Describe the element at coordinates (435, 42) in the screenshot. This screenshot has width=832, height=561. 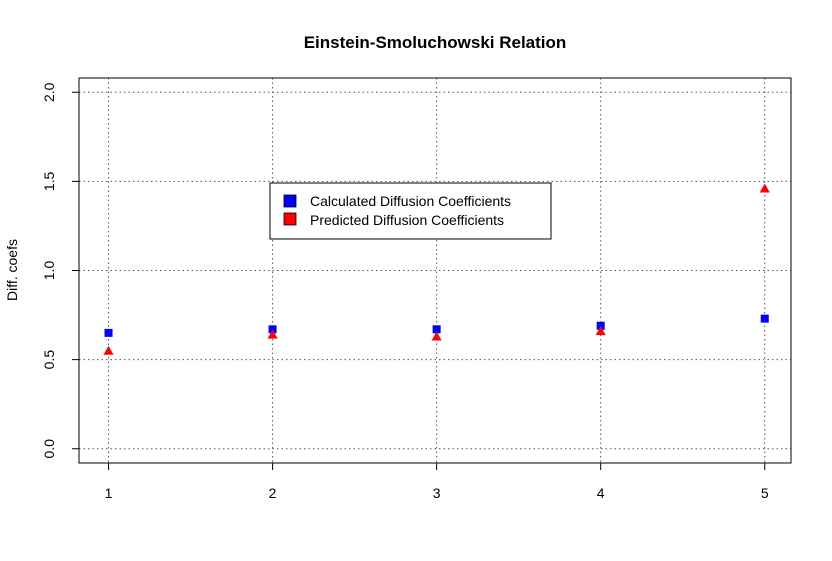
I see `chart-title: Einstein-Smoluchowski Relation` at that location.